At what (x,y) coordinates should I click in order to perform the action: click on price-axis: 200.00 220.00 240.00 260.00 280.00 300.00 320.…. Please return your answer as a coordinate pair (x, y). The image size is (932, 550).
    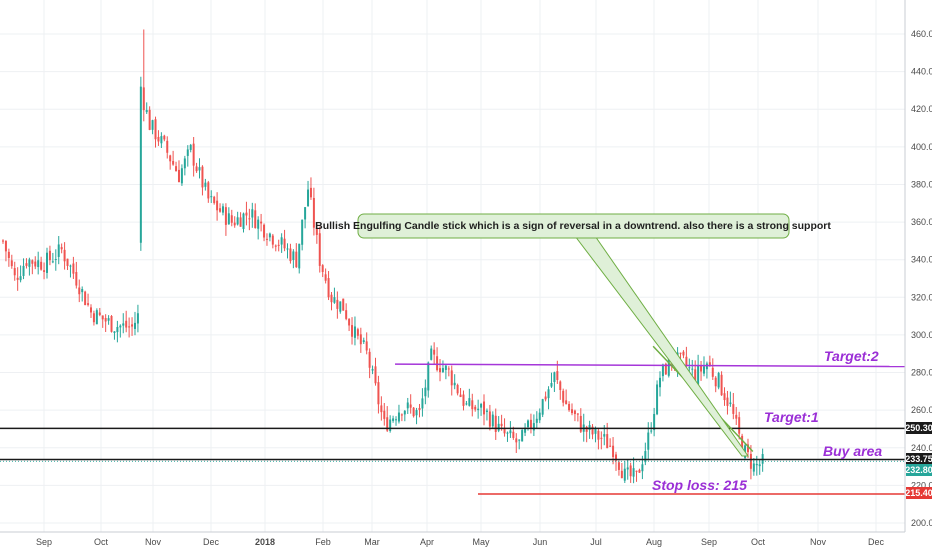
    Looking at the image, I should click on (918, 266).